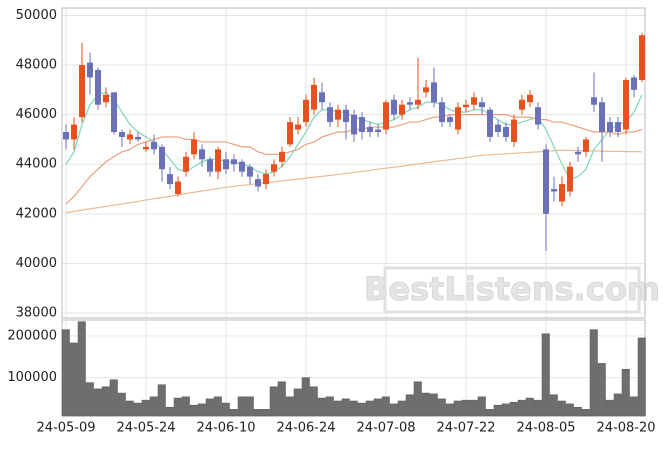 The width and height of the screenshot is (663, 449). Describe the element at coordinates (32, 377) in the screenshot. I see `y-tick-label: 100000` at that location.